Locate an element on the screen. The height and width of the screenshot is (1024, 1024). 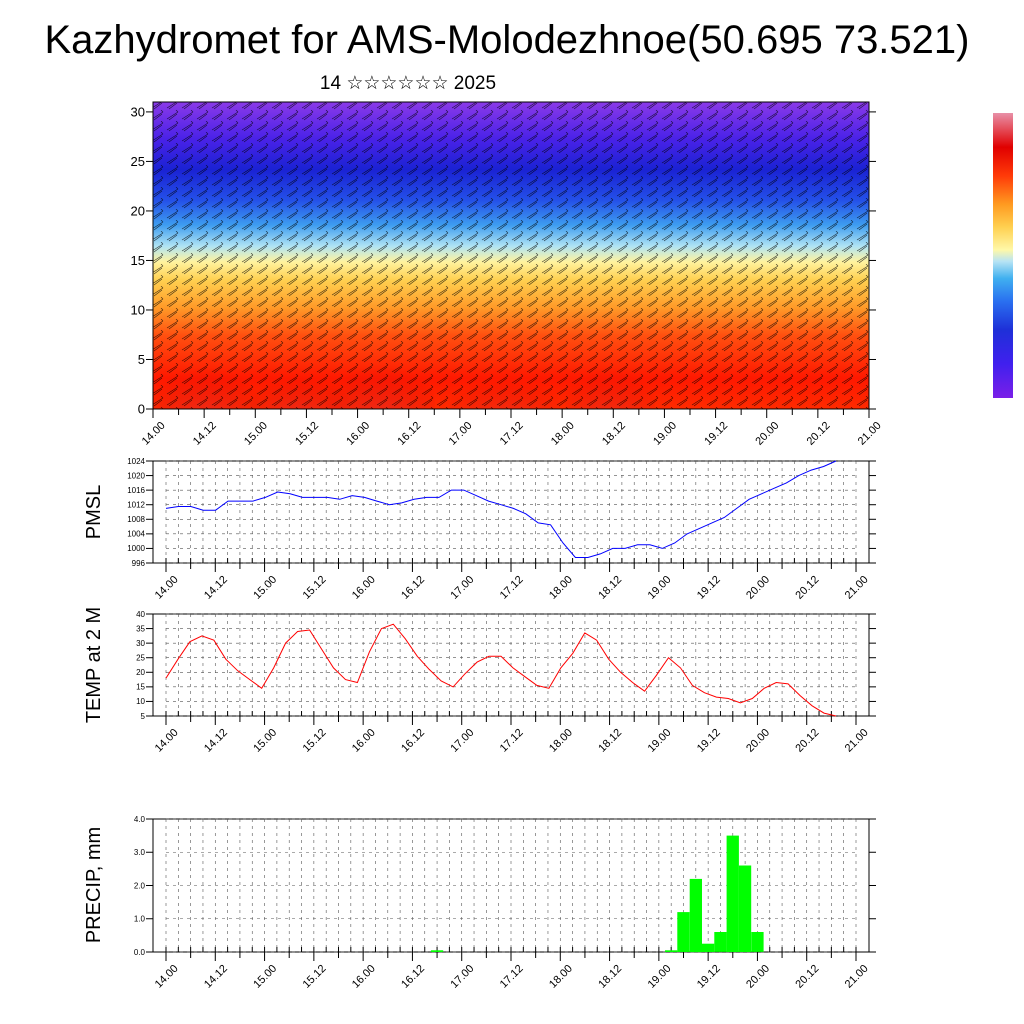
y-axis-label: TEMP at 2 M is located at coordinates (94, 665).